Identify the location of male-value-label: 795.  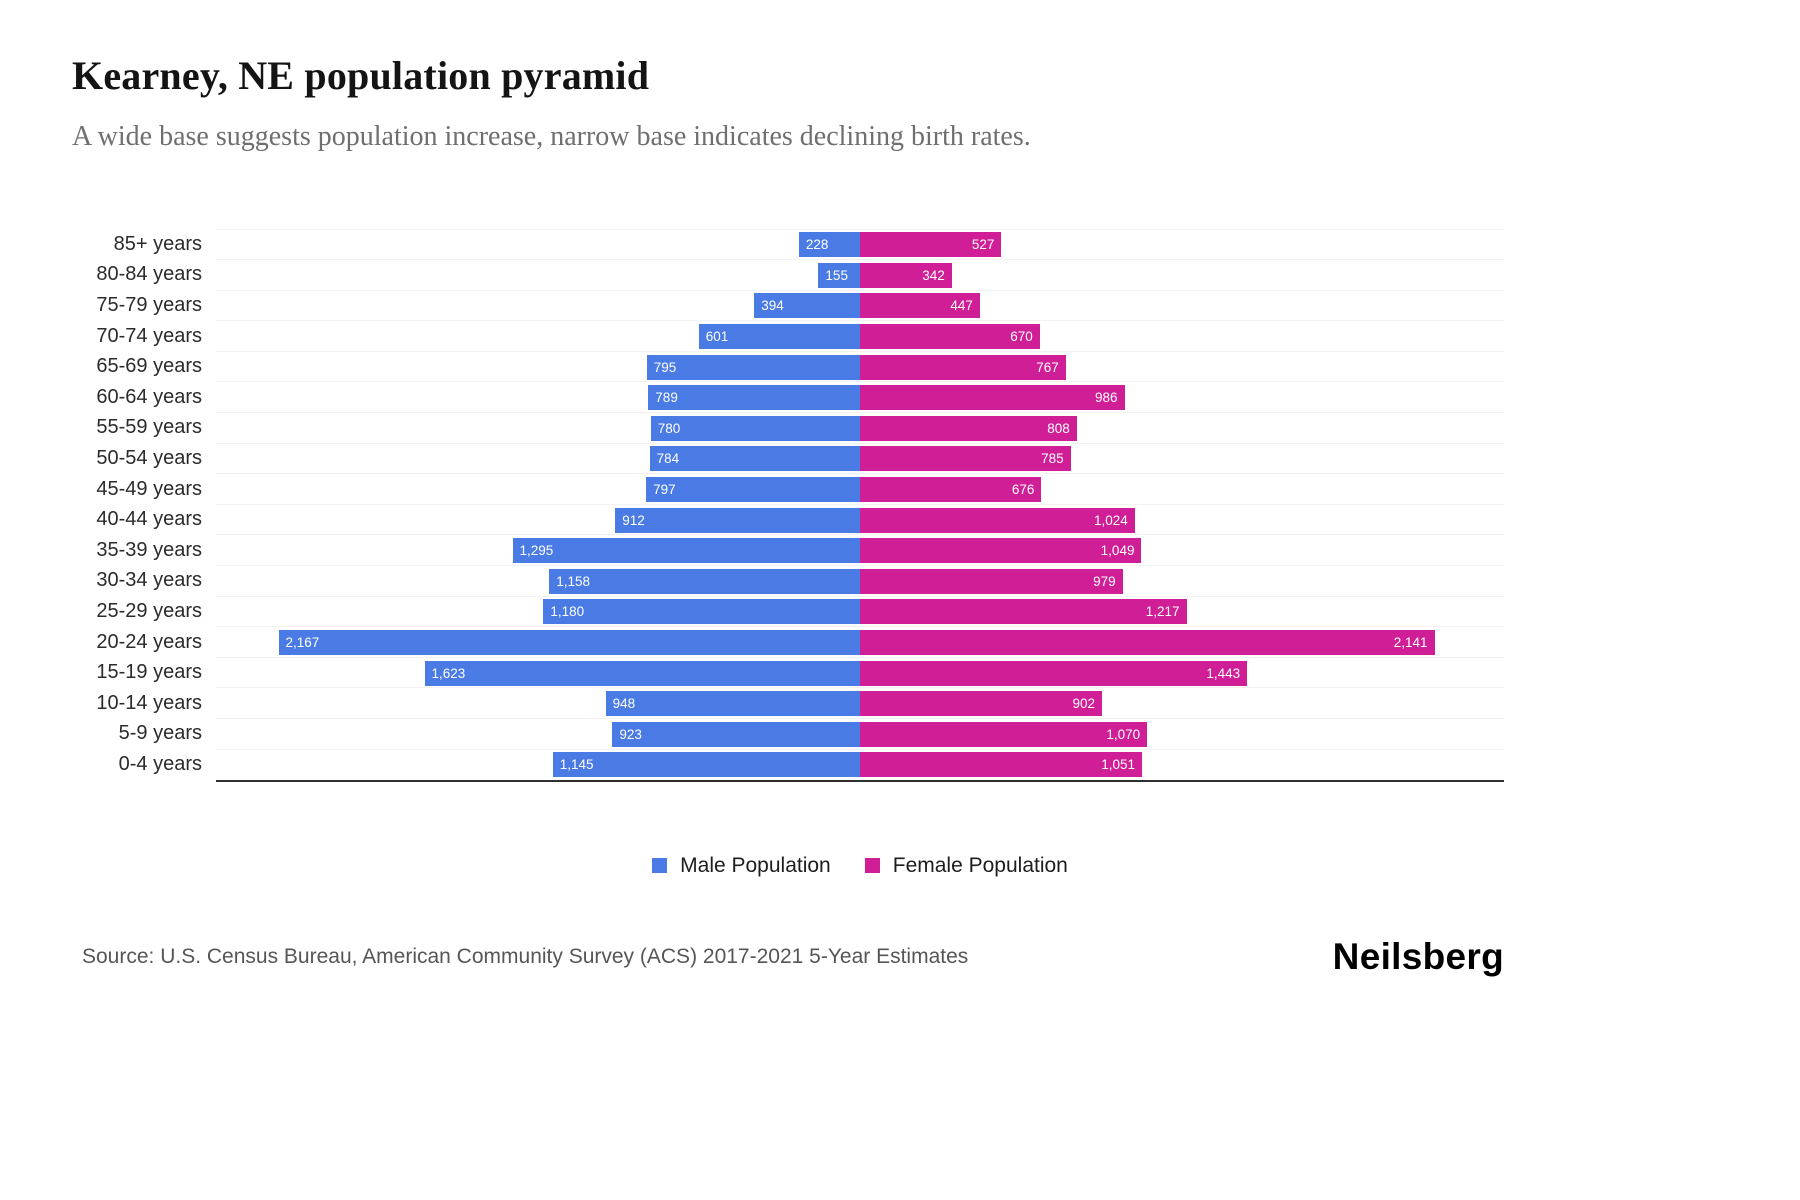
(665, 367).